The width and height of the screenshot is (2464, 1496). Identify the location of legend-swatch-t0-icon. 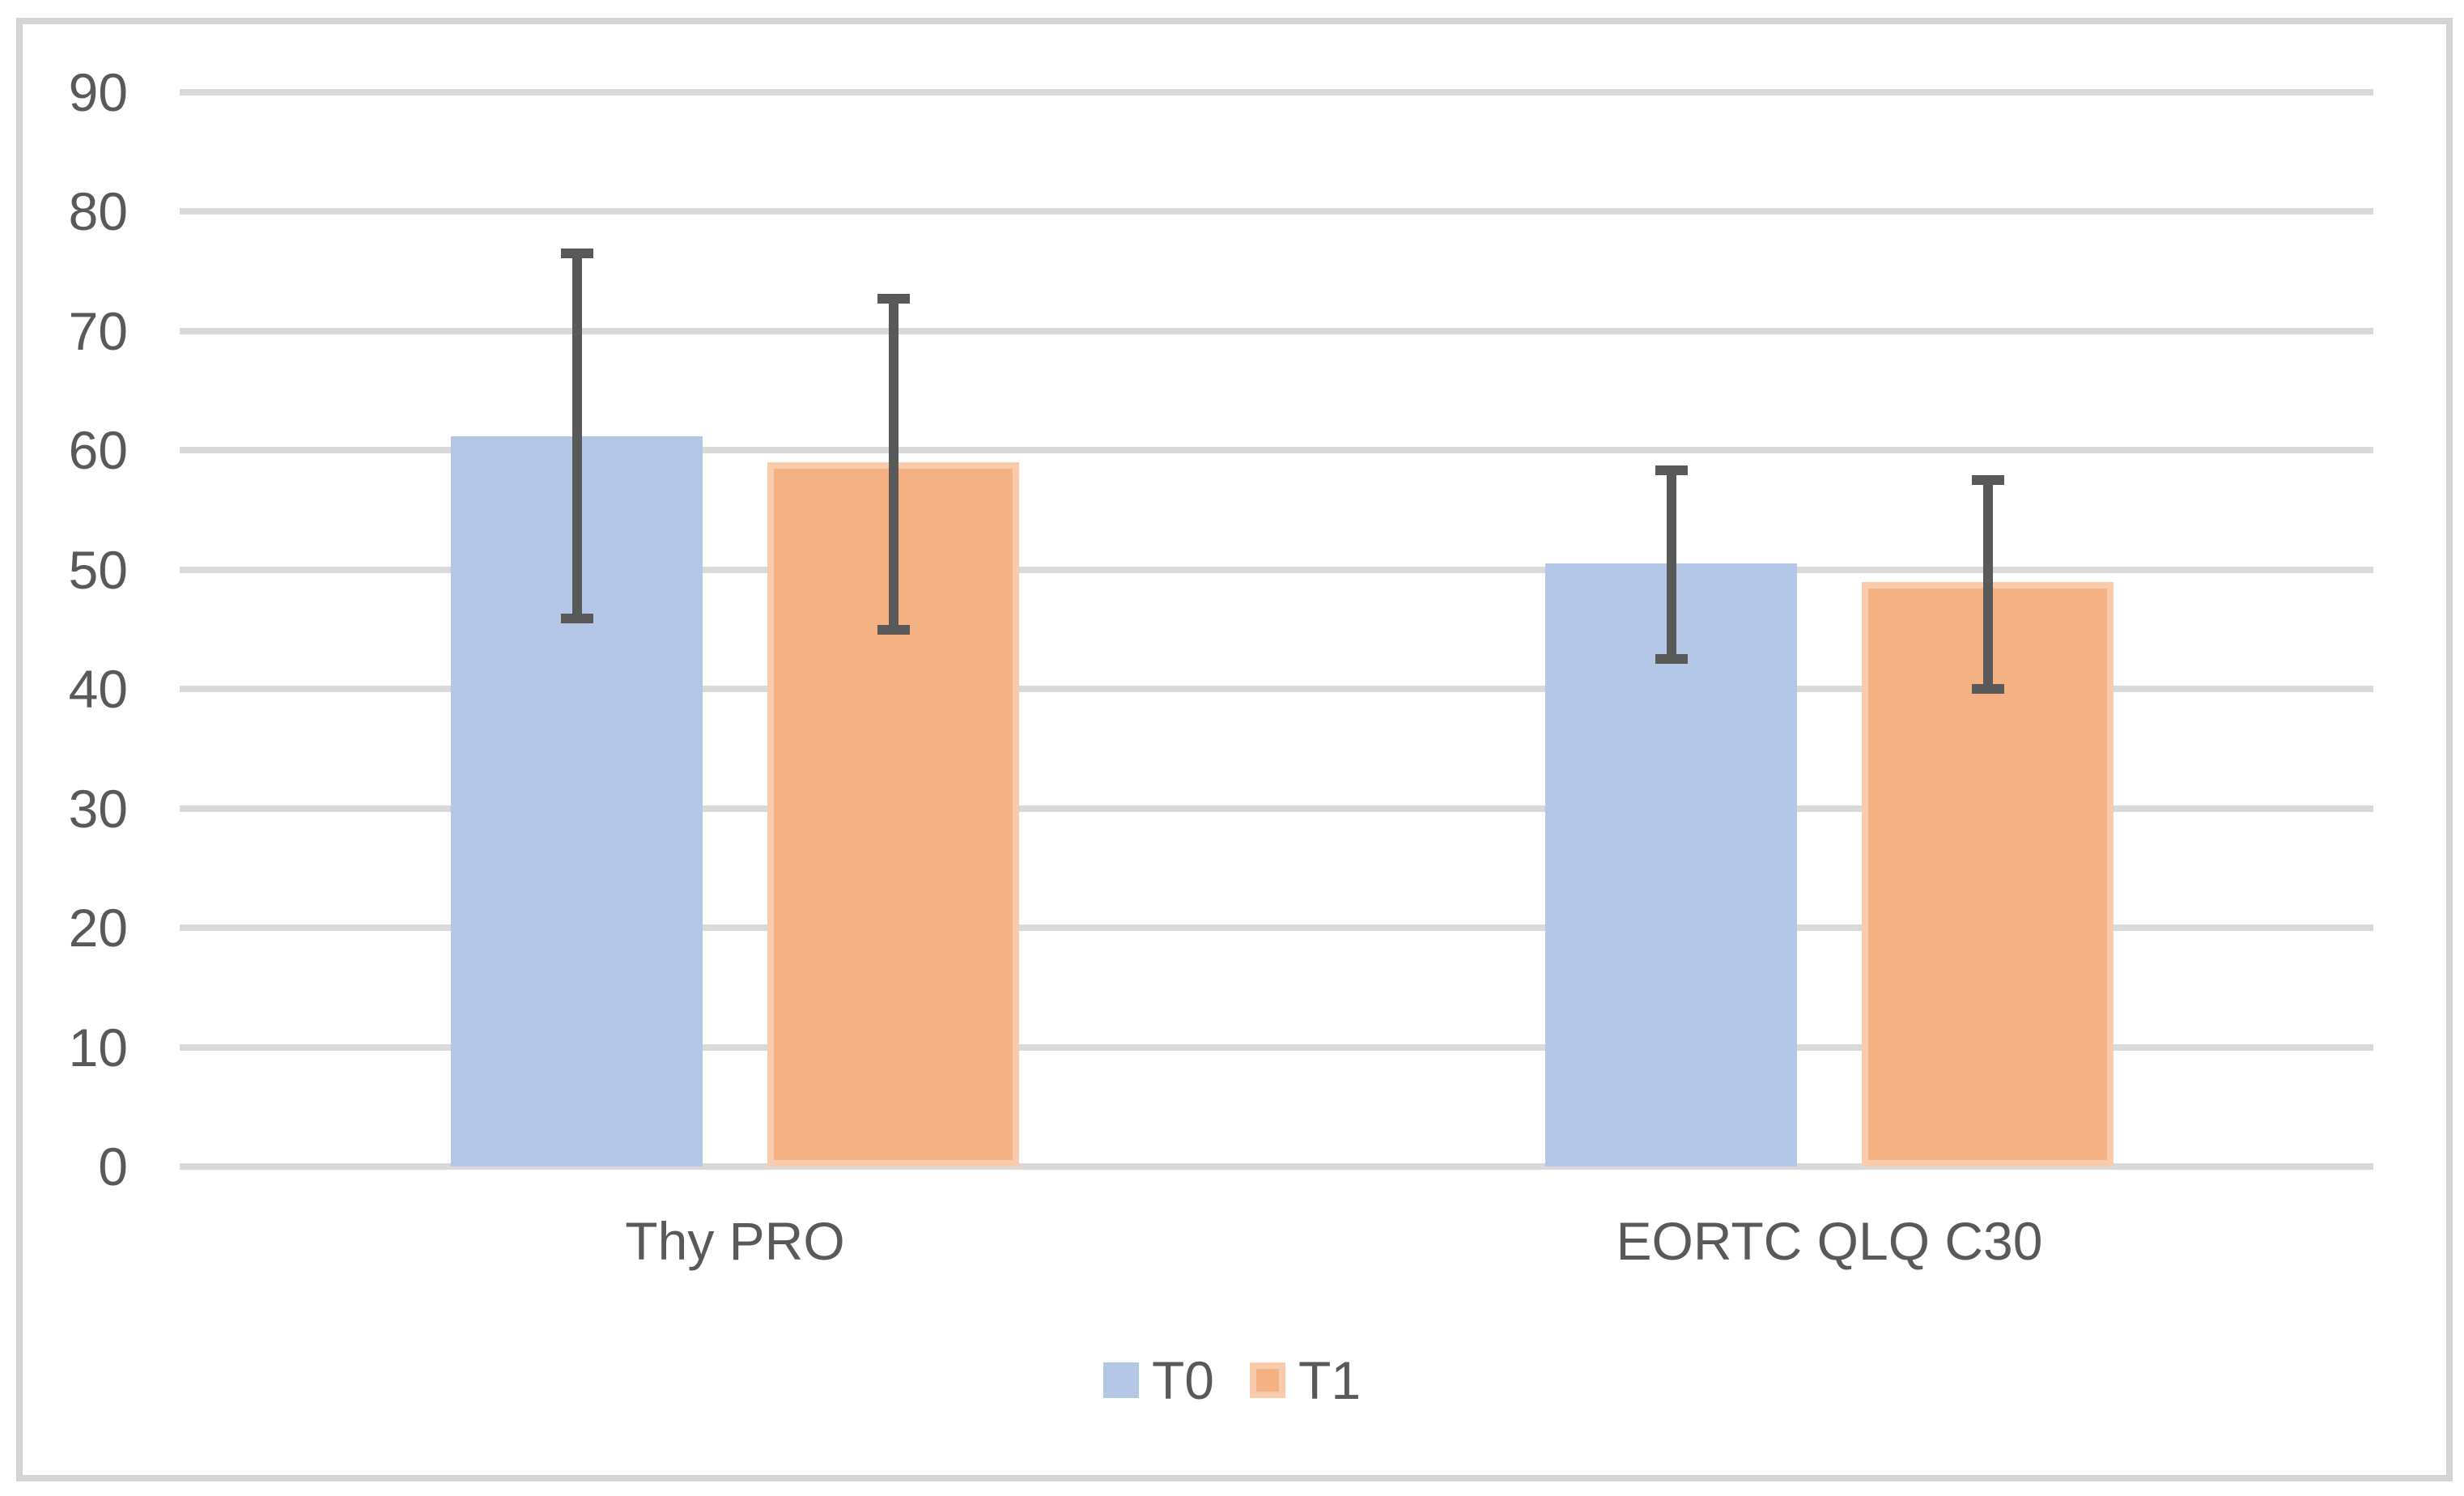
(1121, 1380).